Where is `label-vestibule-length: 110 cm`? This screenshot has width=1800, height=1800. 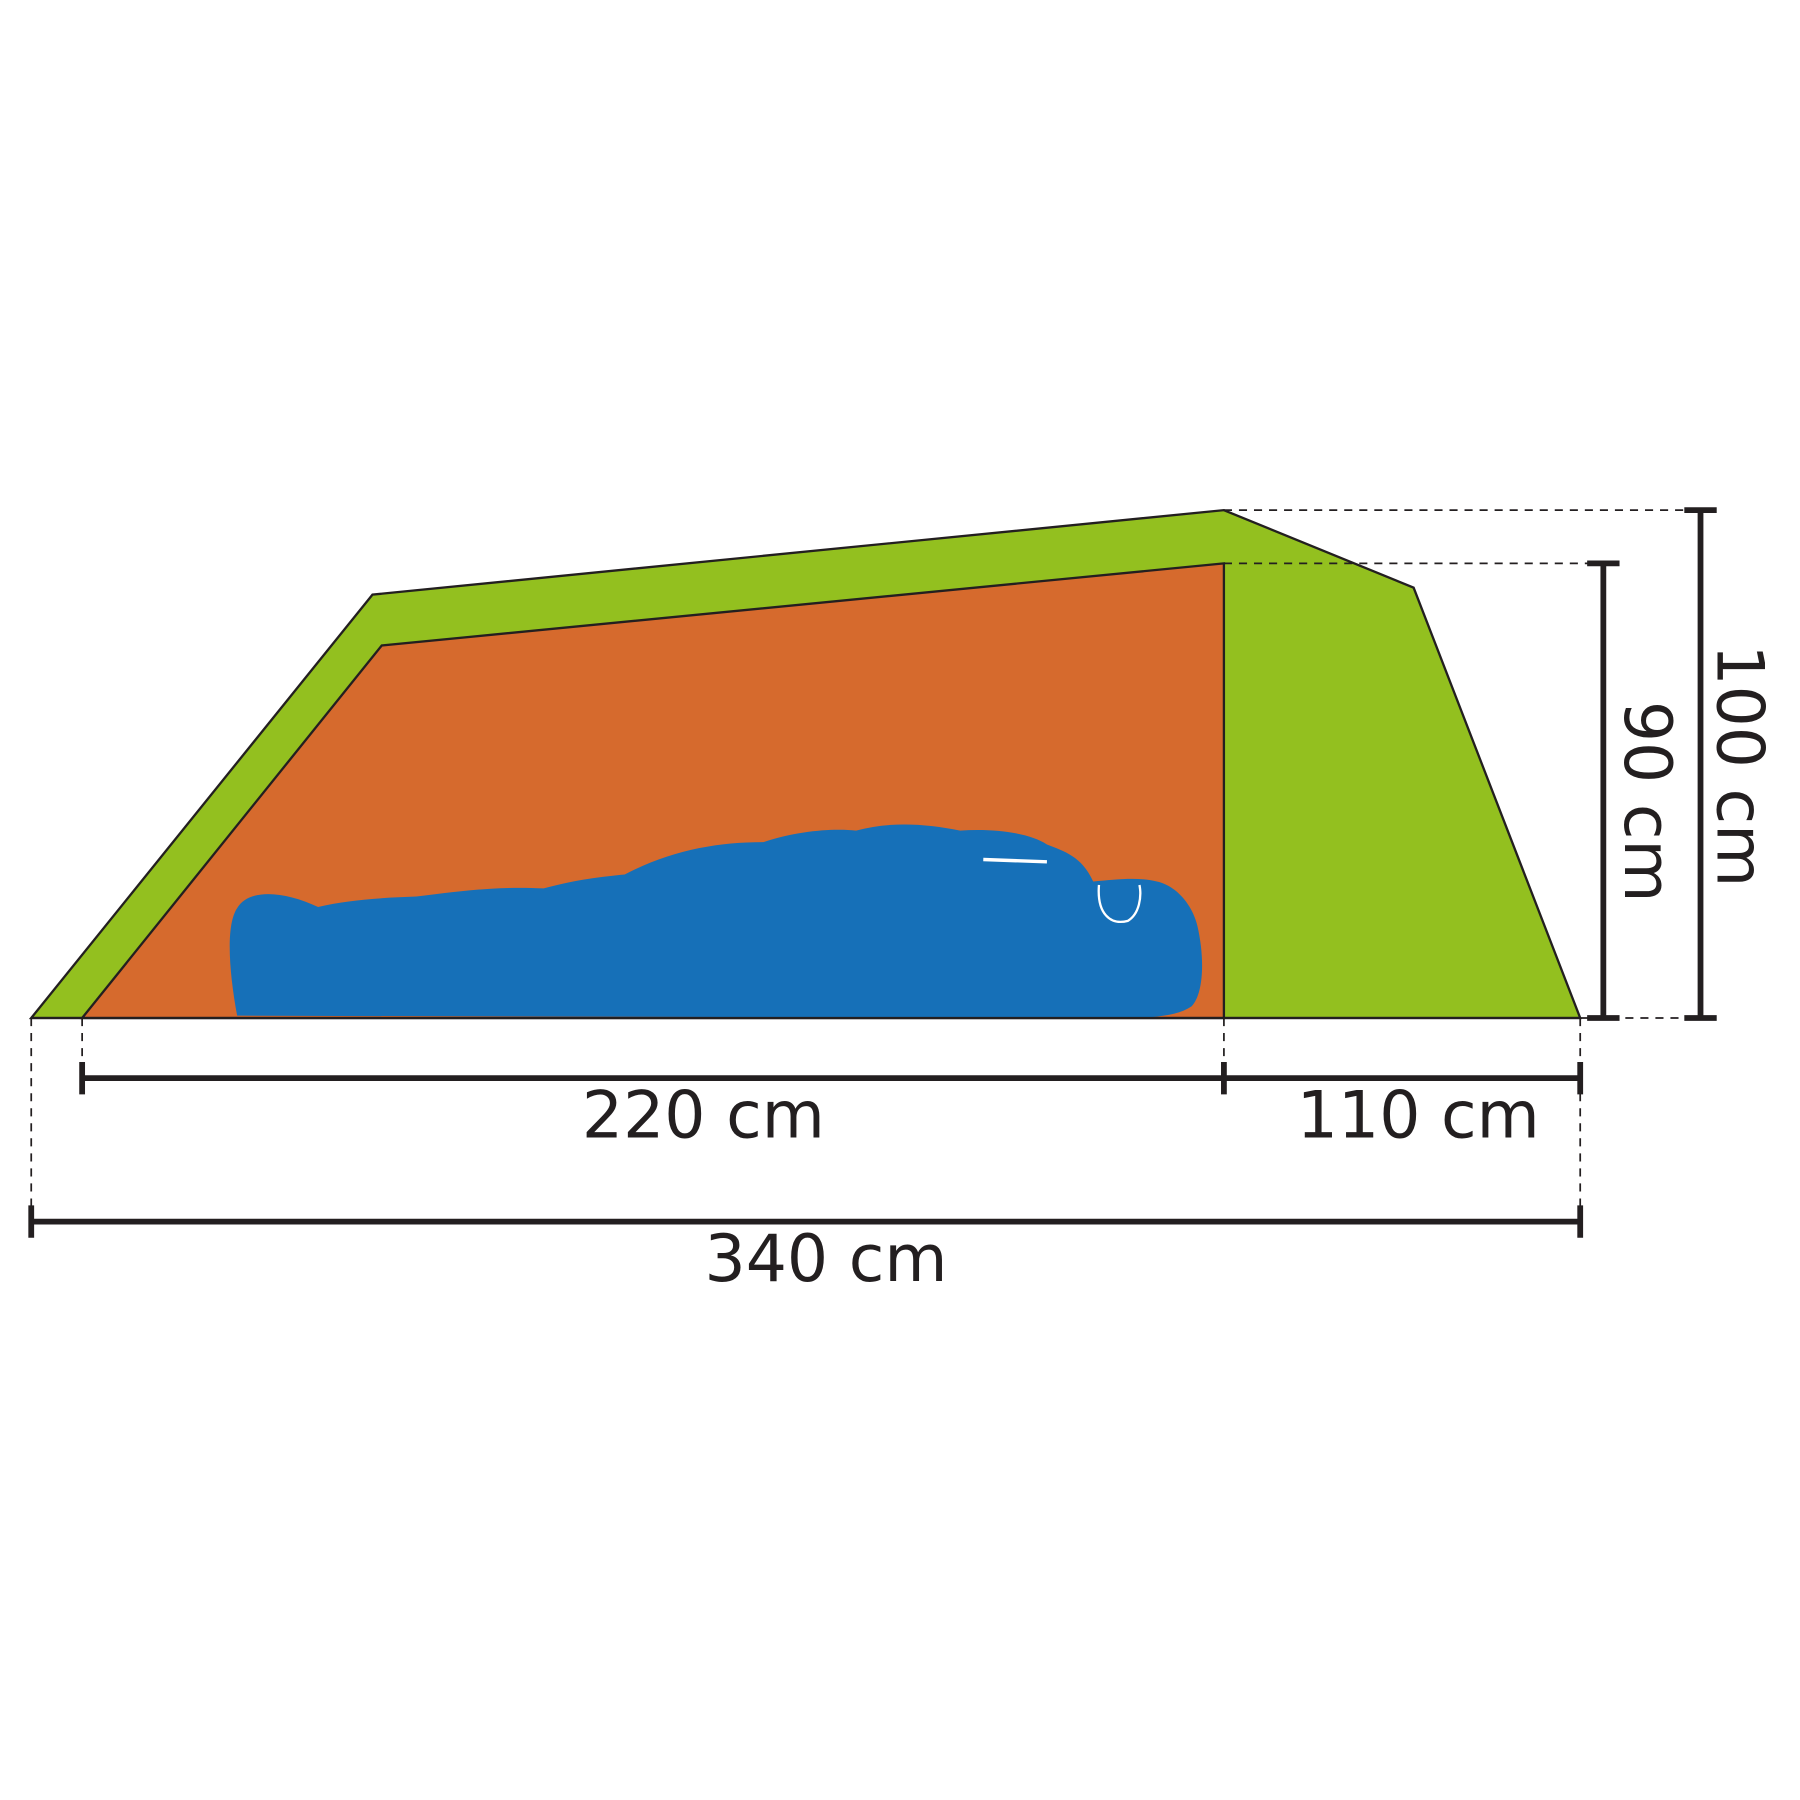
label-vestibule-length: 110 cm is located at coordinates (1418, 1115).